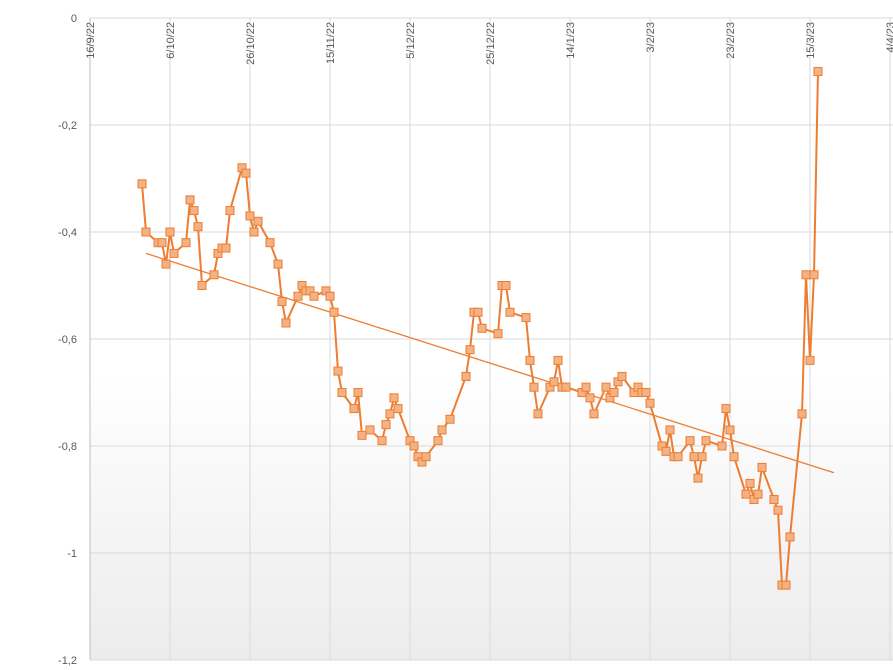  I want to click on x-tick-label: 16/9/22, so click(91, 40).